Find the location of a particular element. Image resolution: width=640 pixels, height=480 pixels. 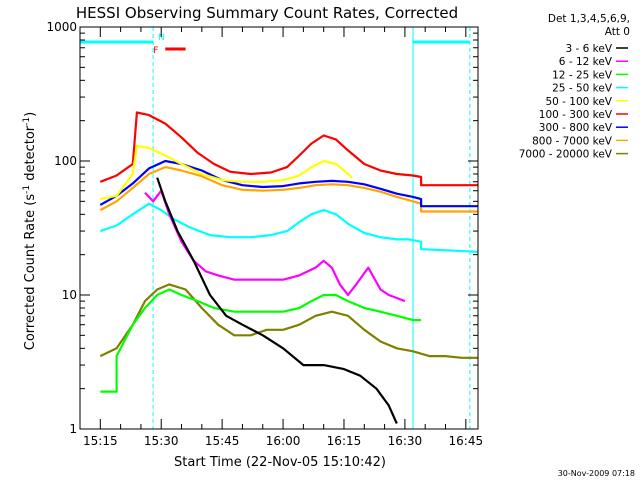

x-tick-label: 16:15 is located at coordinates (344, 441).